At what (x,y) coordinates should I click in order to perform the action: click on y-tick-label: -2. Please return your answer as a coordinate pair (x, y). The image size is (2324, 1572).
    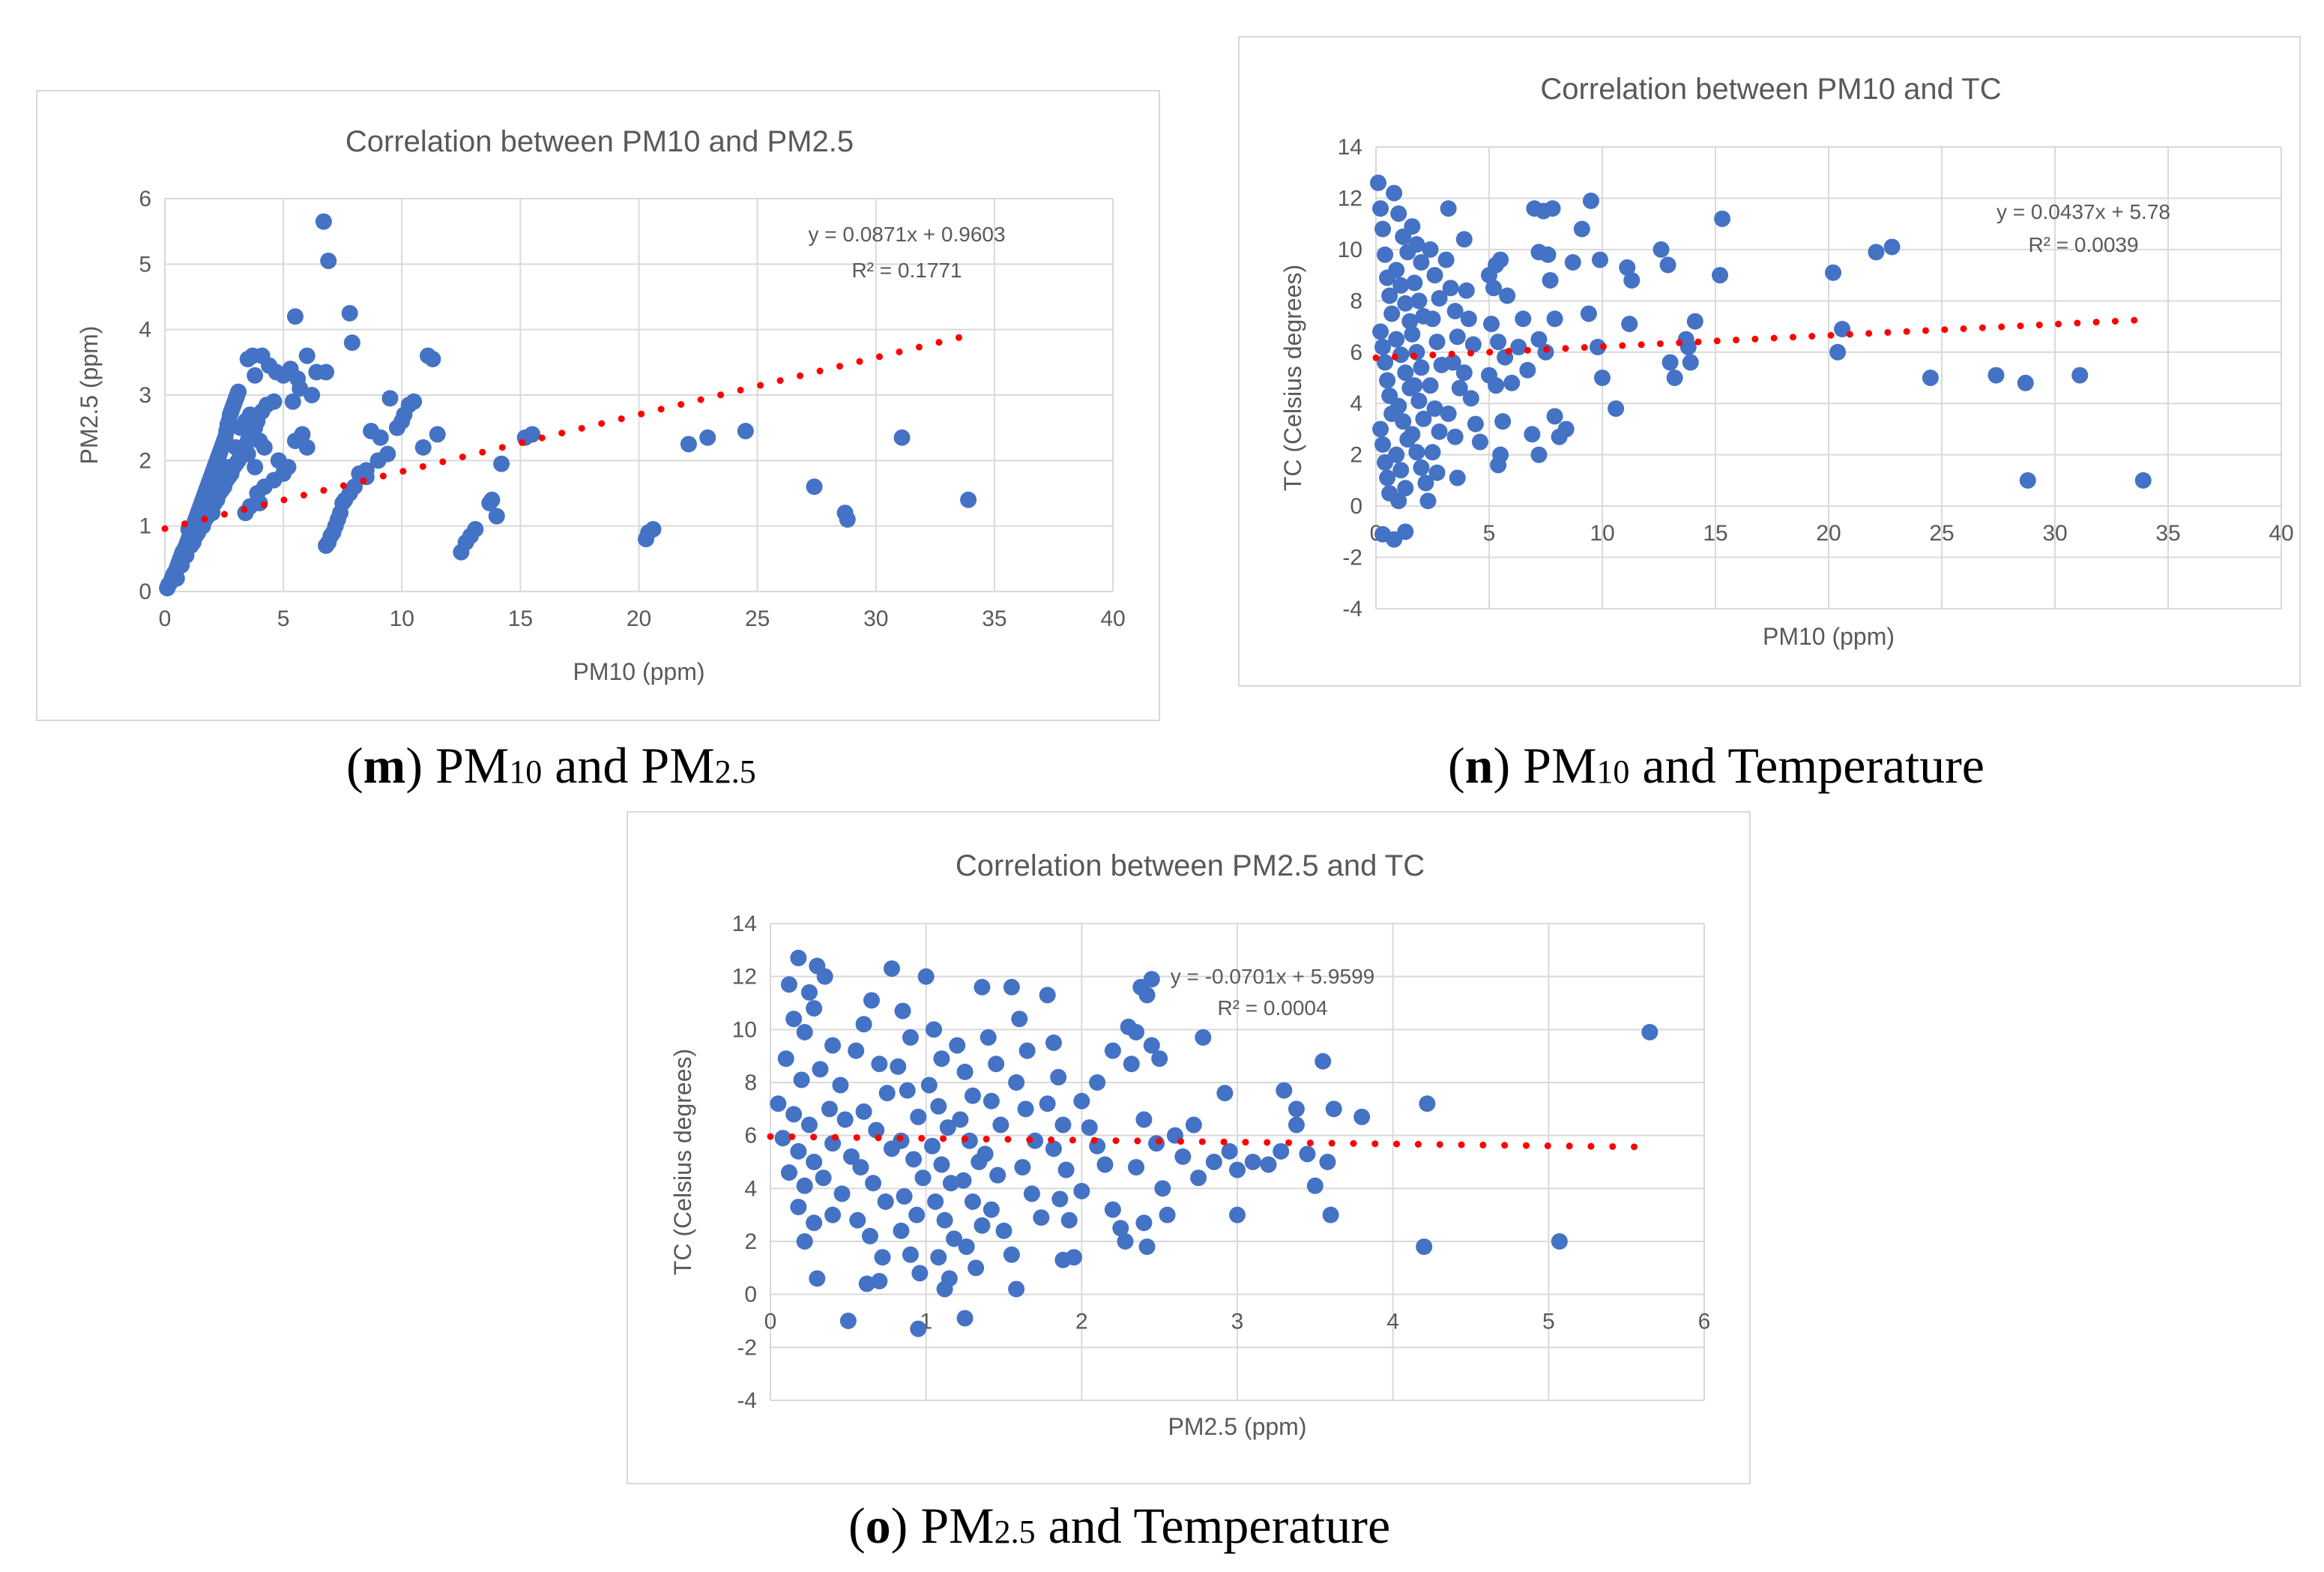
    Looking at the image, I should click on (1352, 558).